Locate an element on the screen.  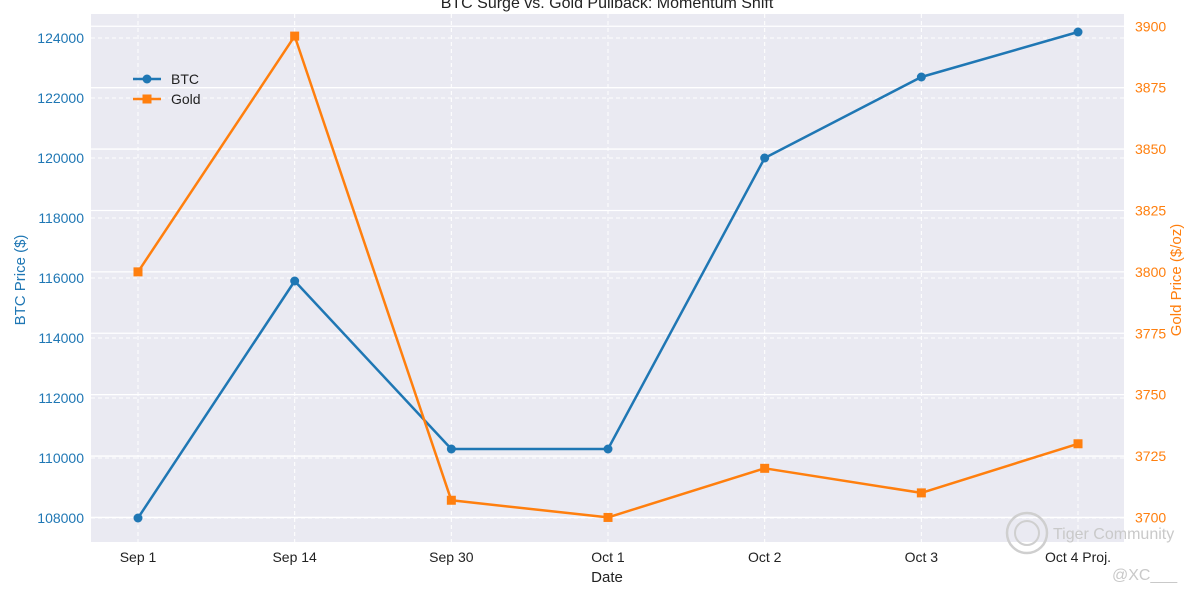
right-tick-label: 3825 is located at coordinates (1150, 210).